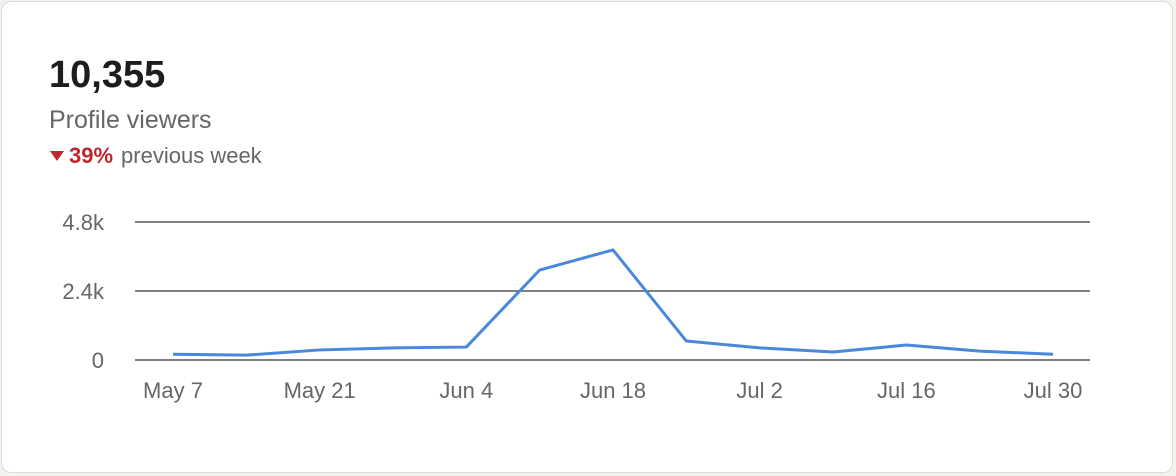 The width and height of the screenshot is (1176, 476). Describe the element at coordinates (130, 120) in the screenshot. I see `metric: Profile viewers` at that location.